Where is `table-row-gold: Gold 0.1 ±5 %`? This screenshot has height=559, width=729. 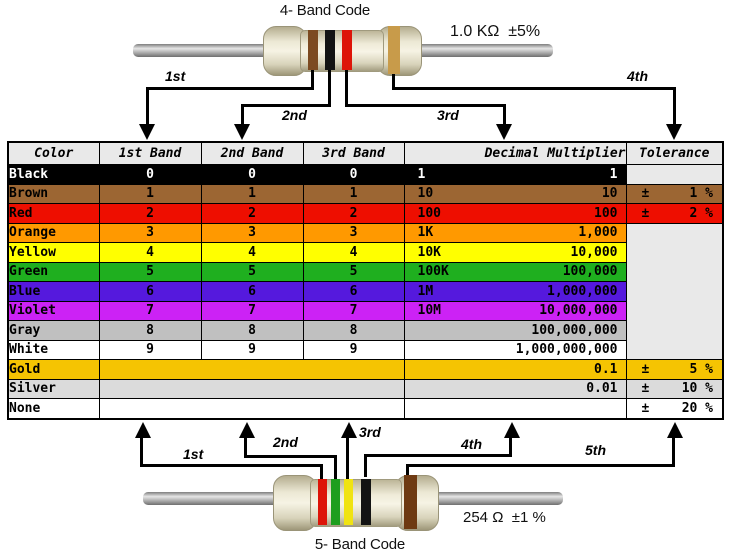
table-row-gold: Gold 0.1 ±5 % is located at coordinates (365, 369).